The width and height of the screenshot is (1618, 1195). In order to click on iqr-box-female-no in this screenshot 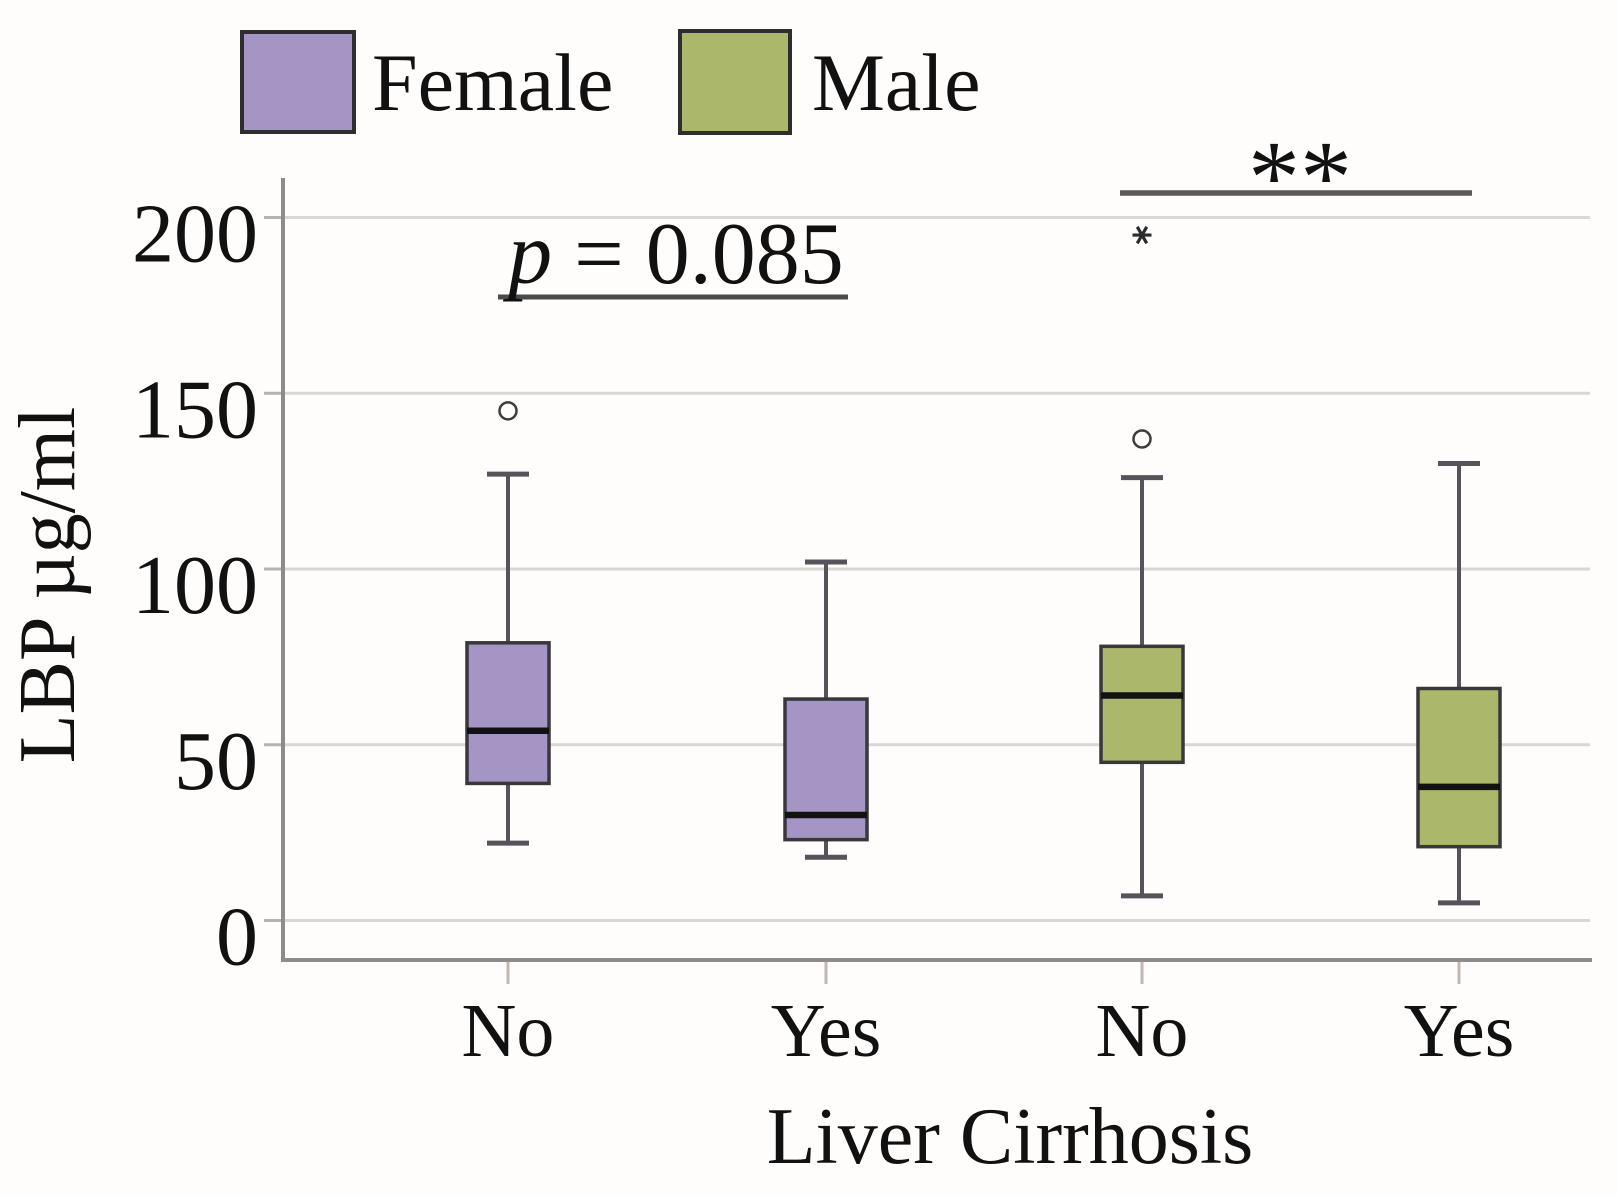, I will do `click(508, 713)`.